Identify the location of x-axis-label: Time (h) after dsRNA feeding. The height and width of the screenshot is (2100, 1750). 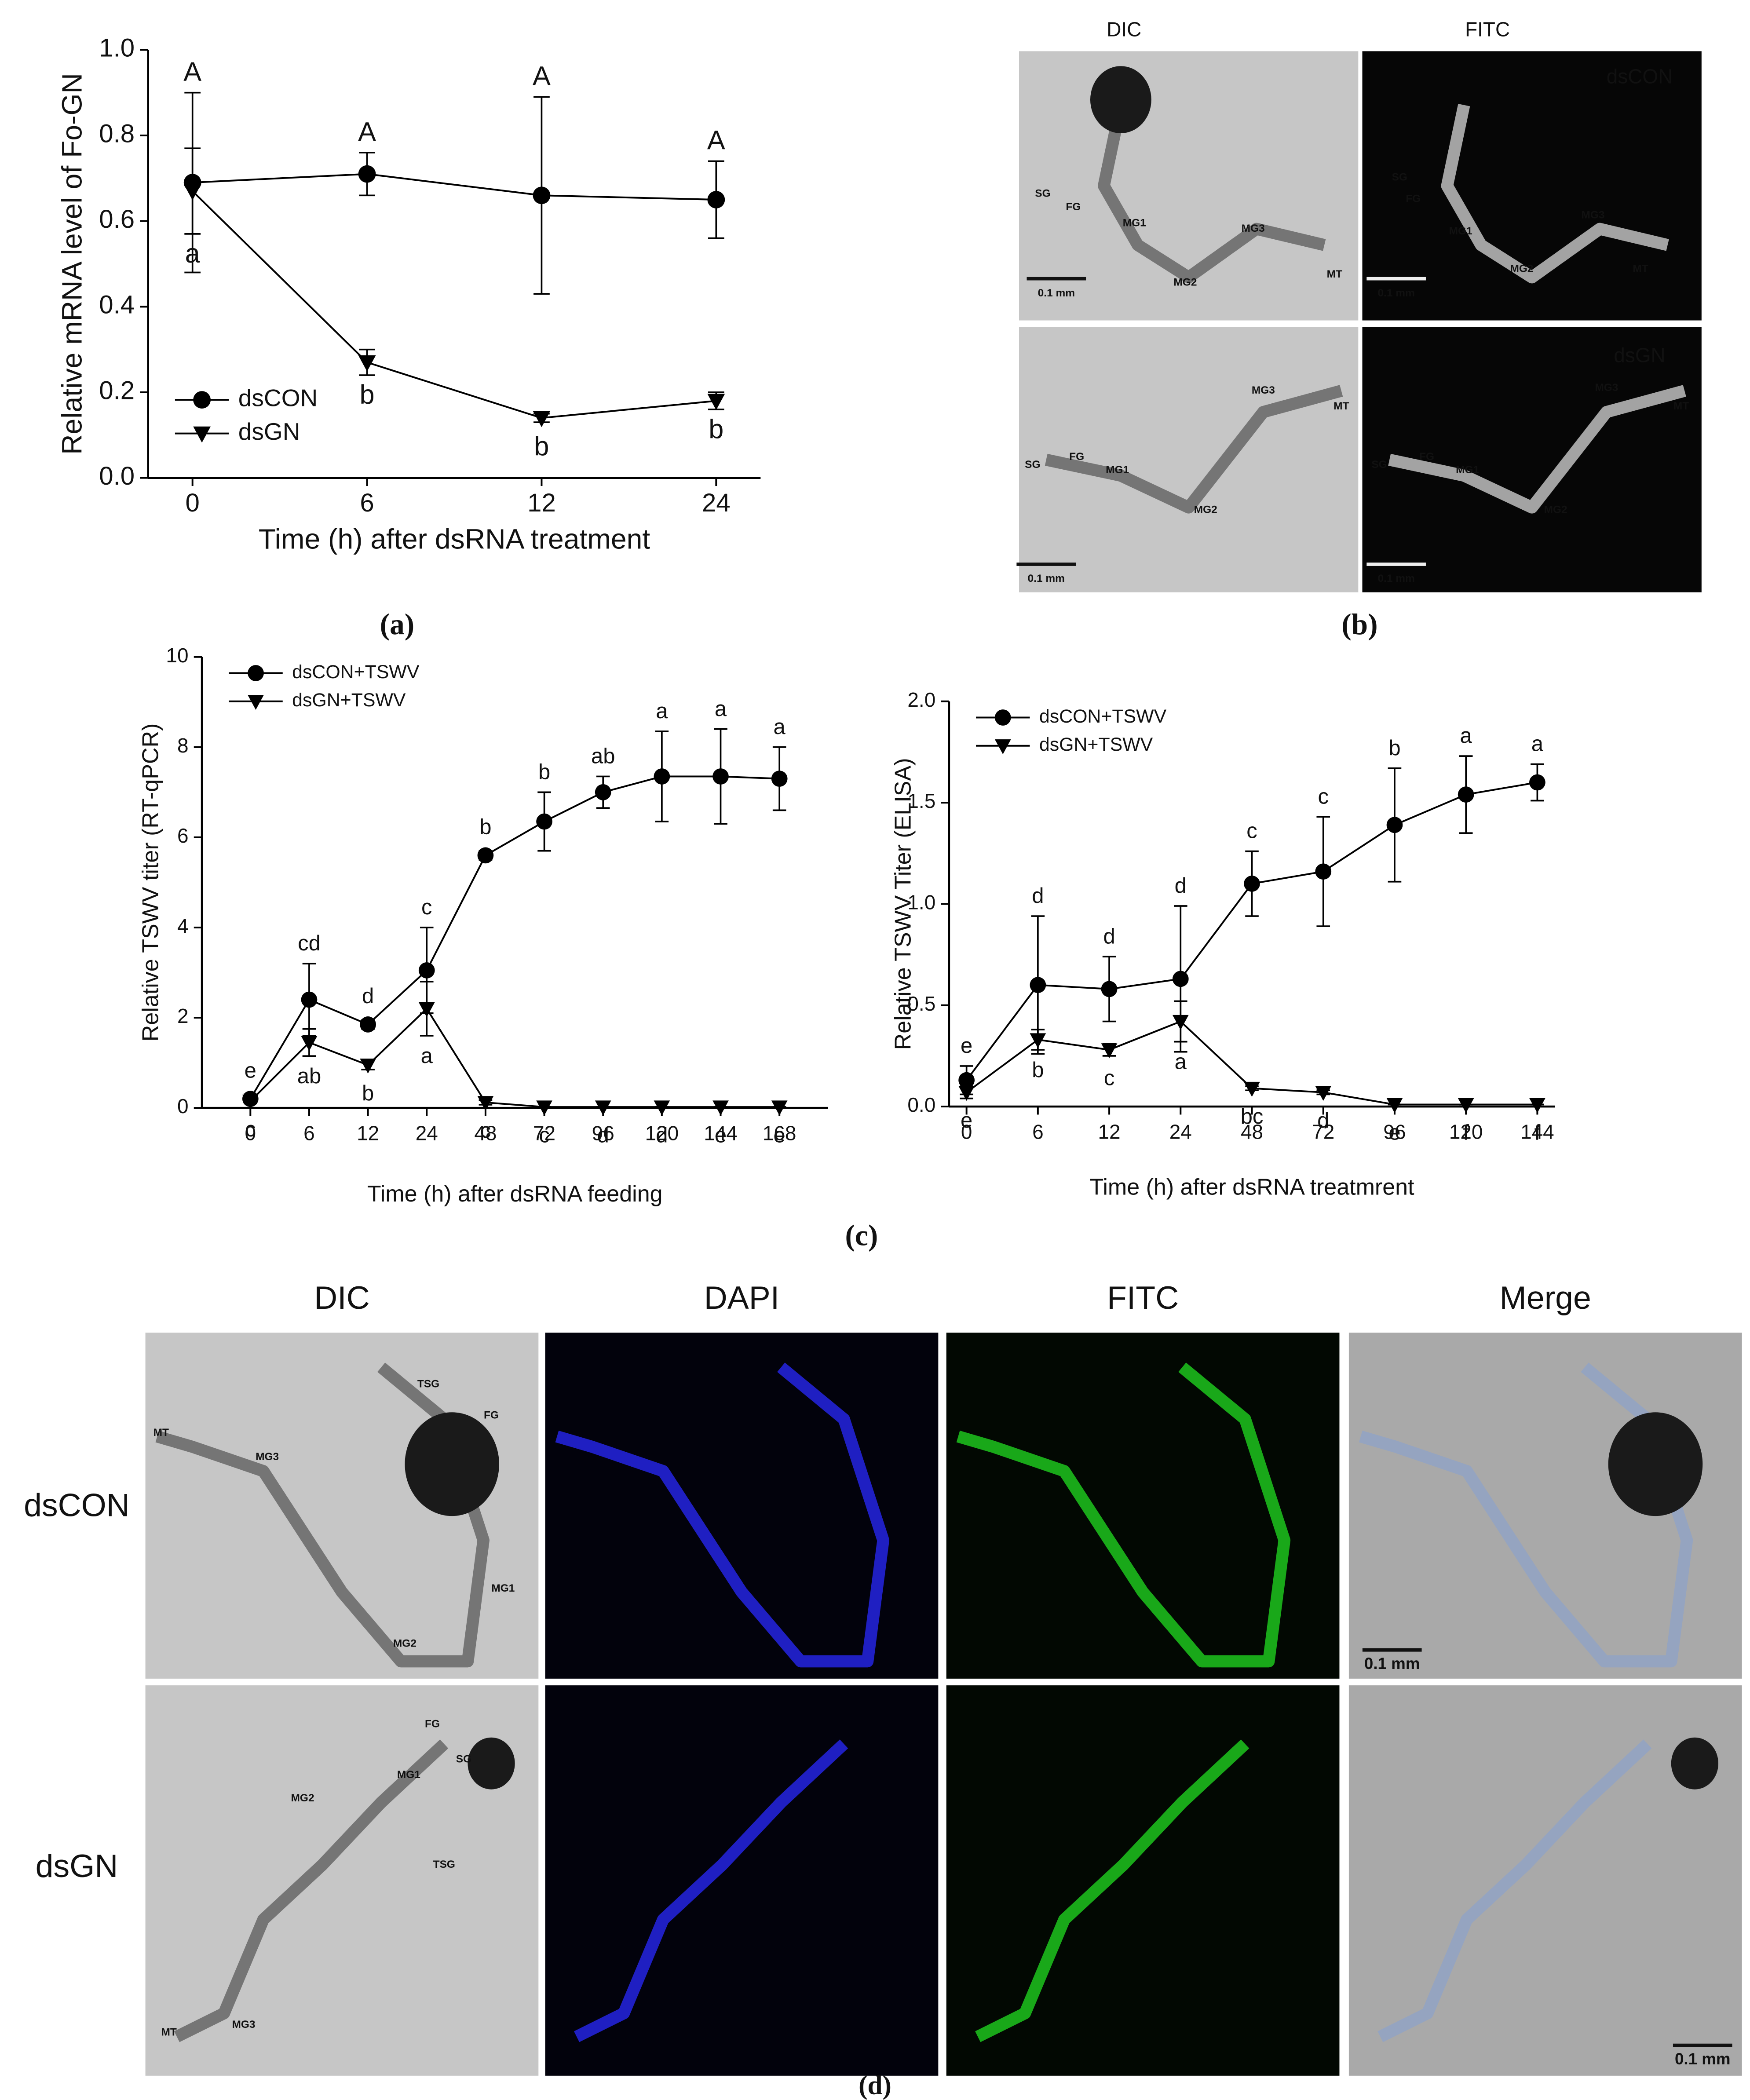
(515, 1194).